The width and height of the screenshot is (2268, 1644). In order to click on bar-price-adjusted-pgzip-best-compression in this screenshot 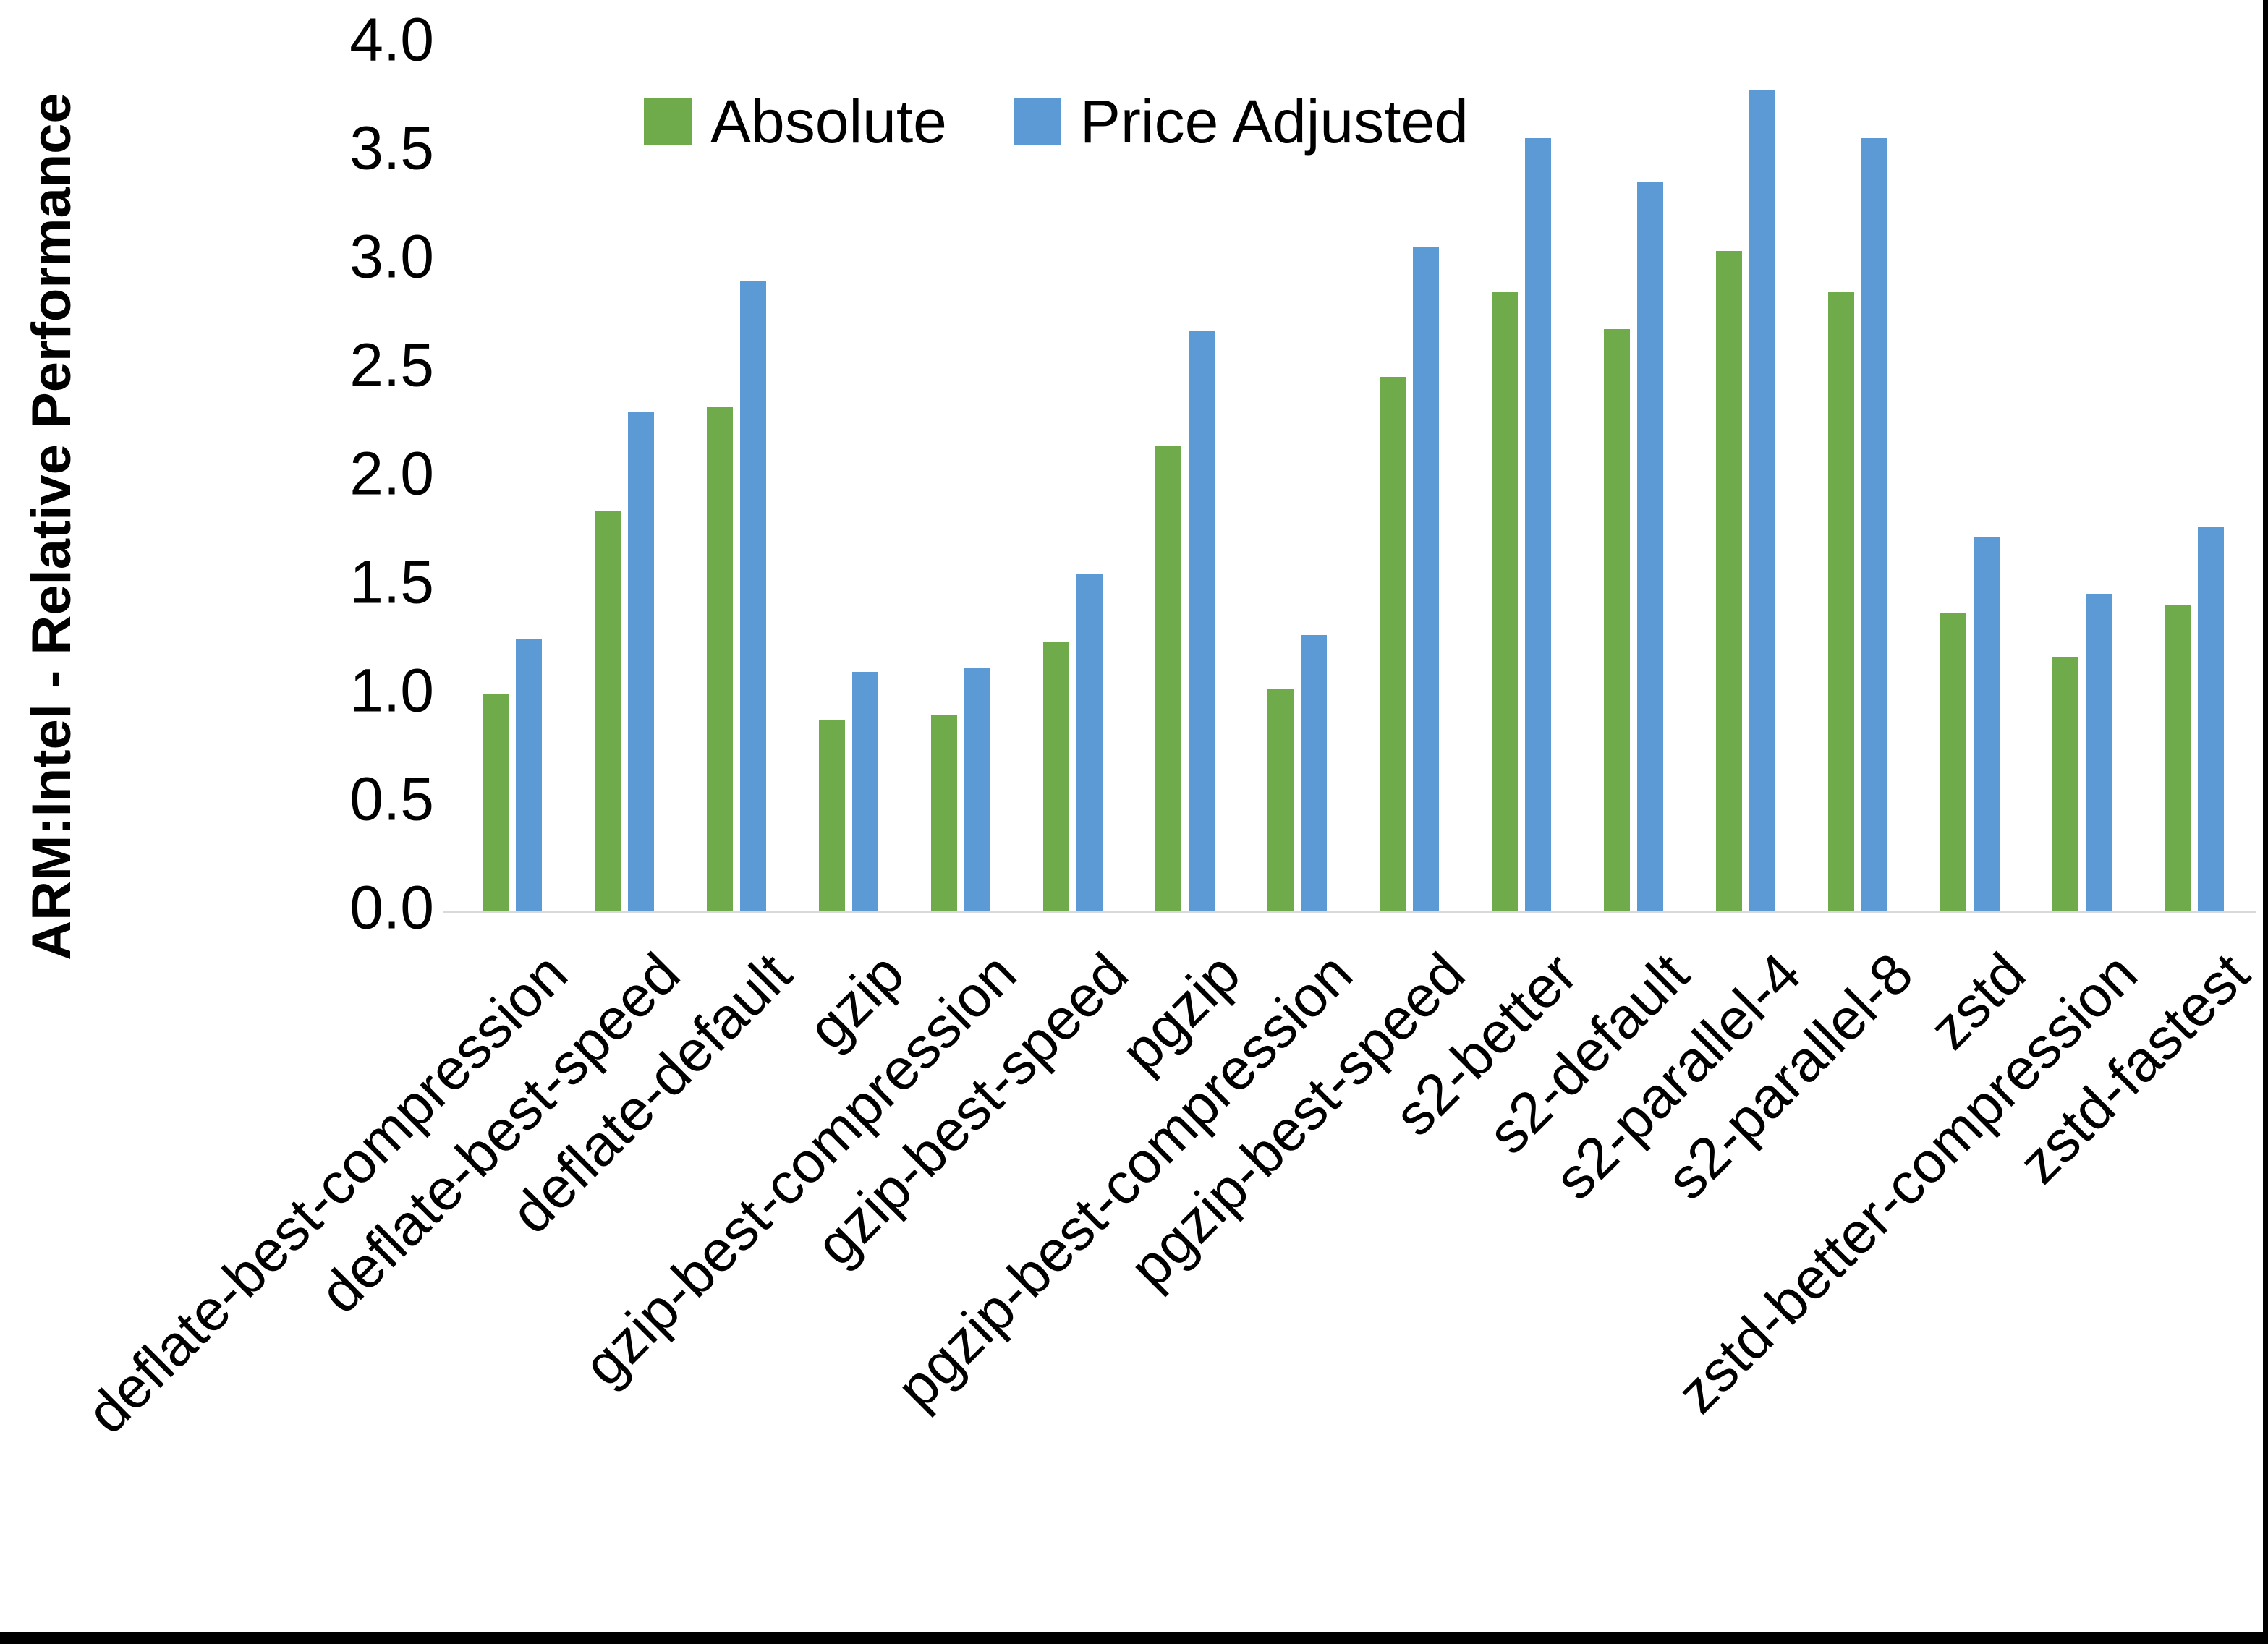, I will do `click(1313, 773)`.